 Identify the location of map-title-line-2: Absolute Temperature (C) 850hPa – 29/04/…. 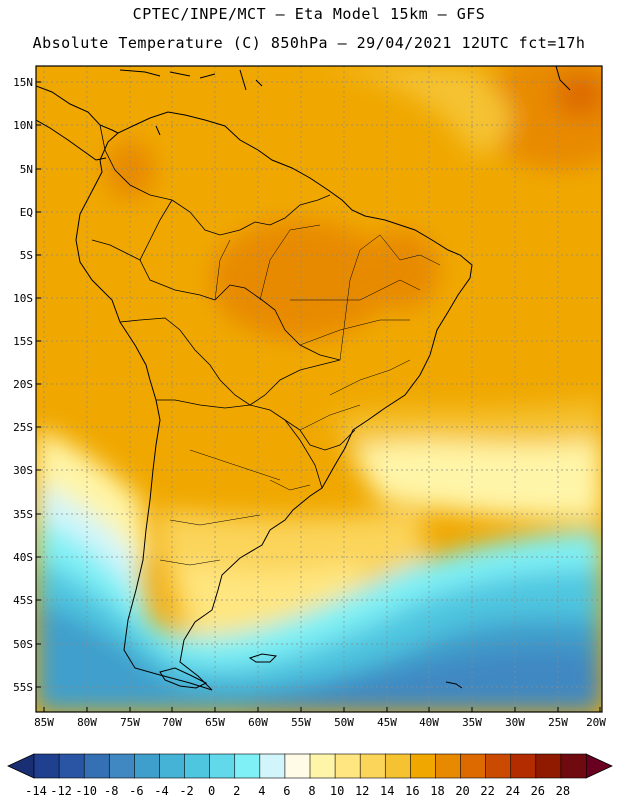
(309, 43).